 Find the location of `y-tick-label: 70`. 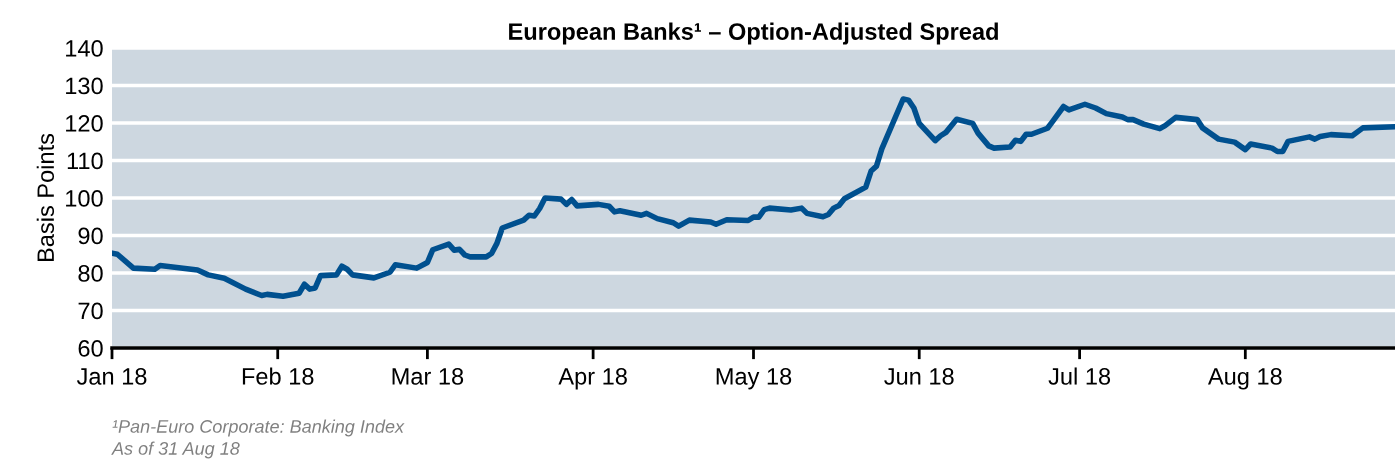

y-tick-label: 70 is located at coordinates (90, 311).